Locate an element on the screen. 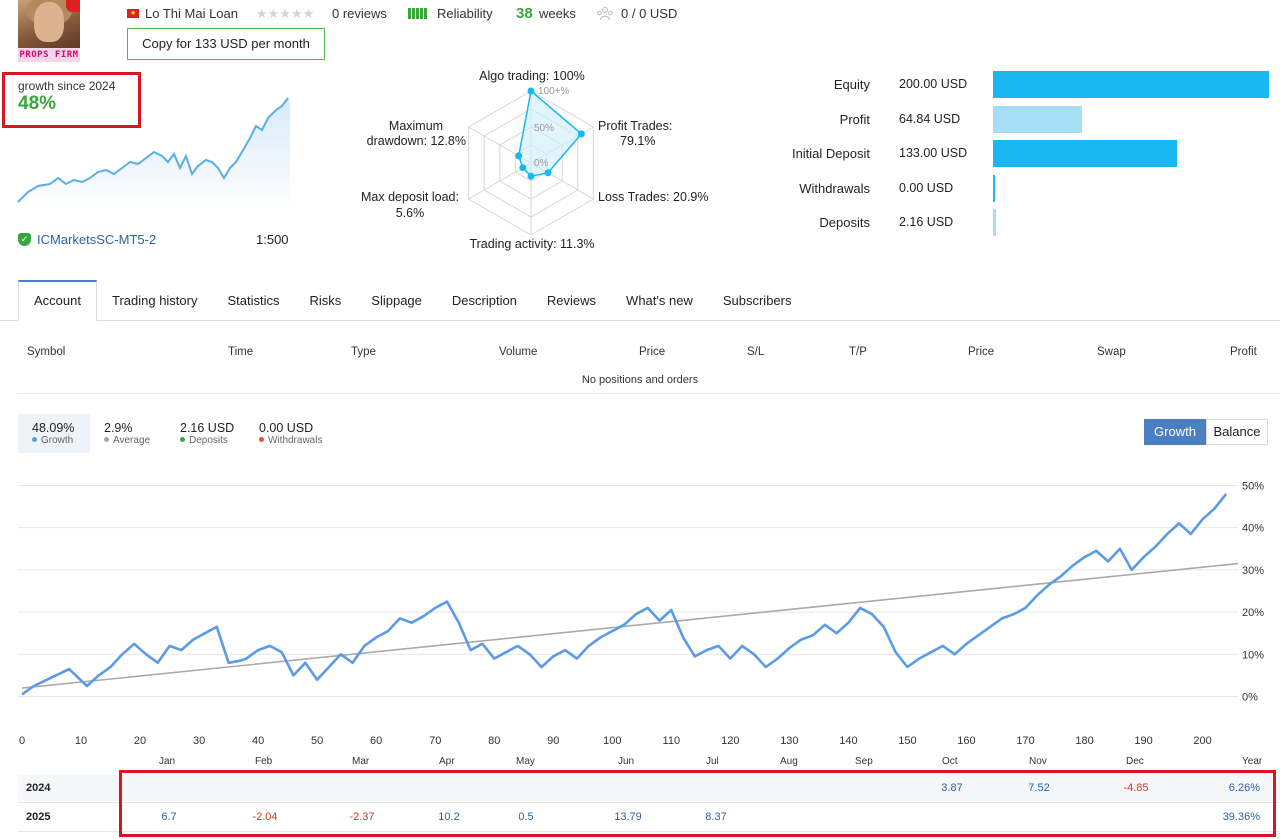 The image size is (1280, 839). avatar-banner-text: PROPS FIRM is located at coordinates (49, 55).